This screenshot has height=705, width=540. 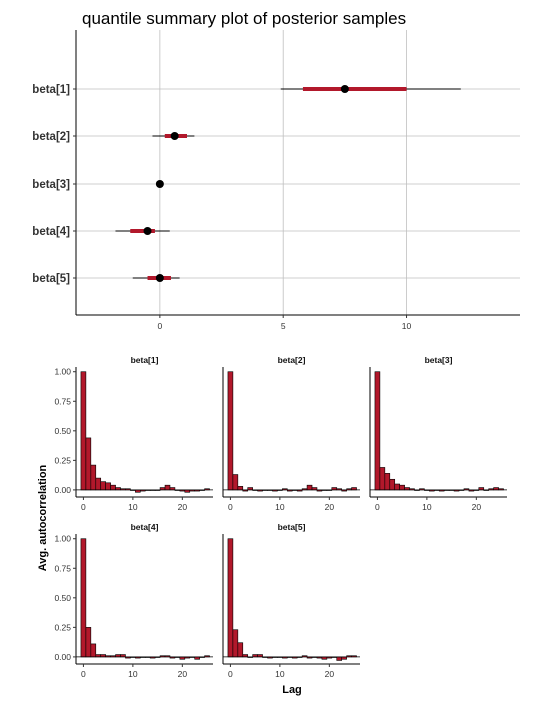 I want to click on facet-strip-label: beta[2], so click(x=292, y=360).